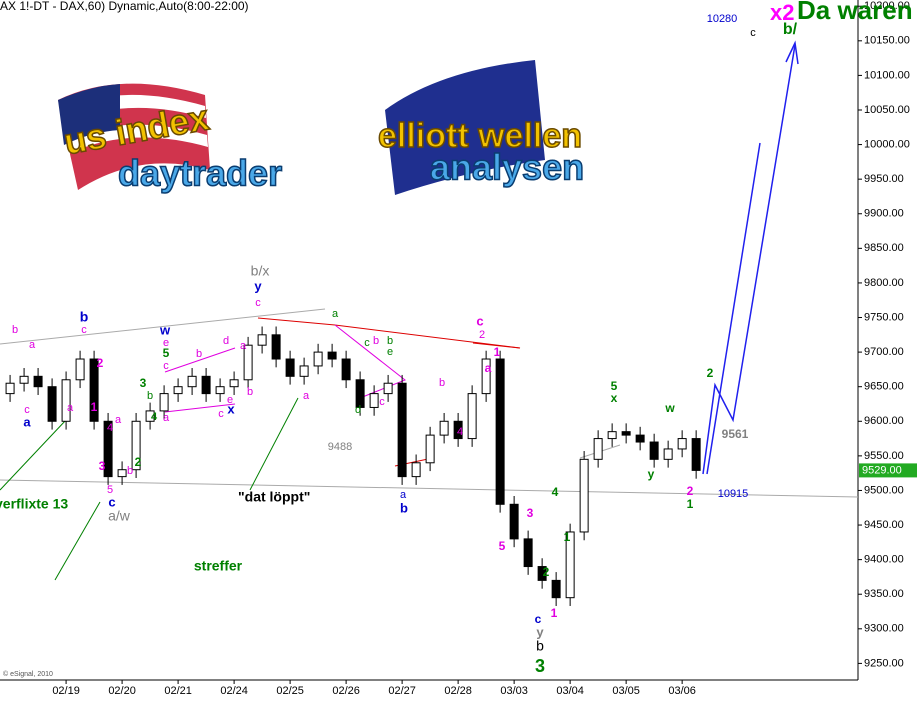 The width and height of the screenshot is (918, 704). I want to click on x-tick-label: 03/06, so click(682, 691).